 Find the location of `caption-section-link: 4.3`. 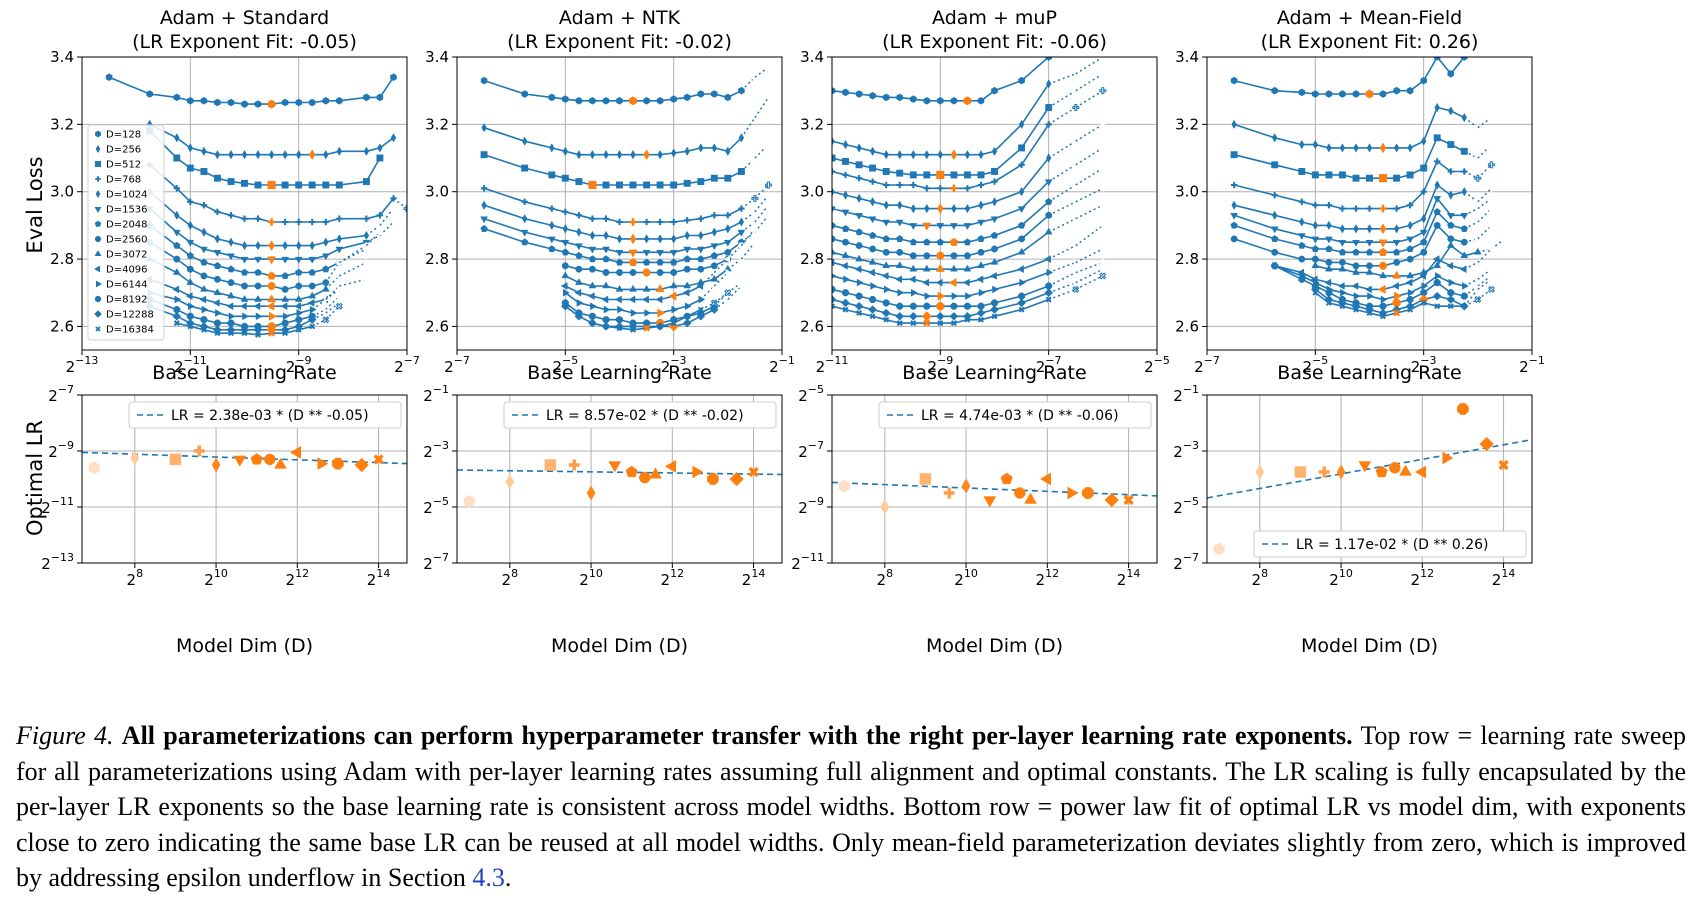

caption-section-link: 4.3 is located at coordinates (488, 877).